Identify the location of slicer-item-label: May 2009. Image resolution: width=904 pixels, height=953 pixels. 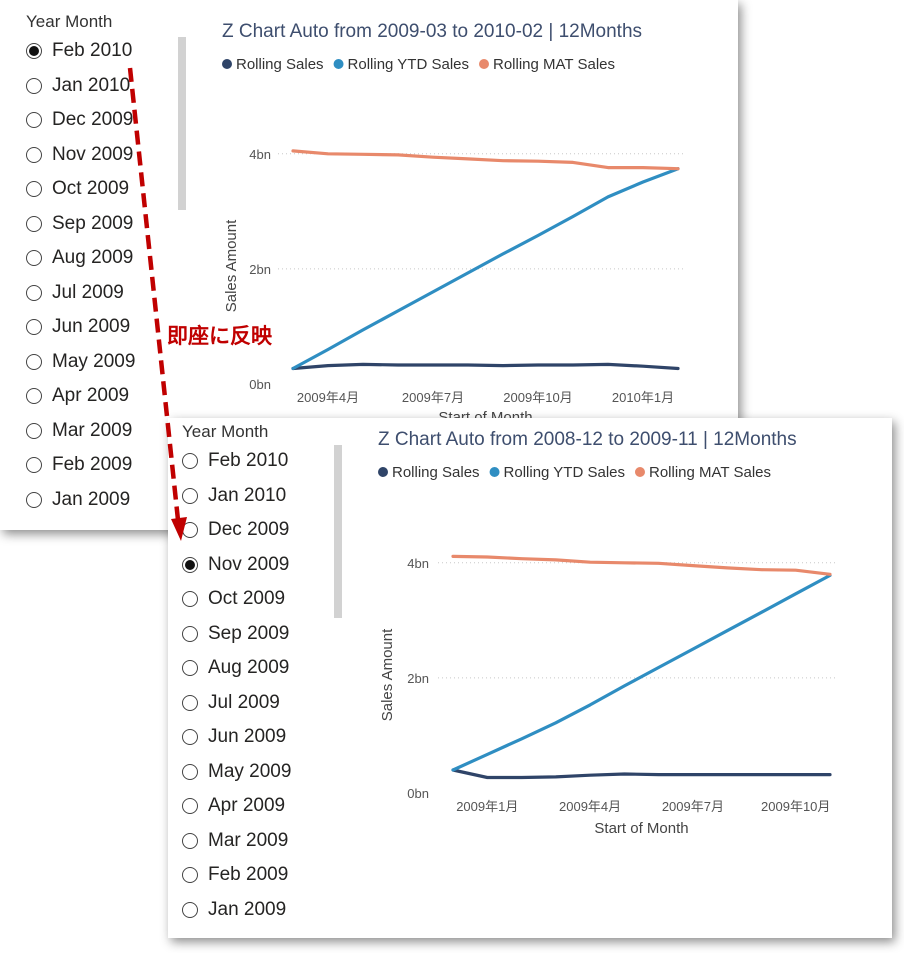
(250, 771).